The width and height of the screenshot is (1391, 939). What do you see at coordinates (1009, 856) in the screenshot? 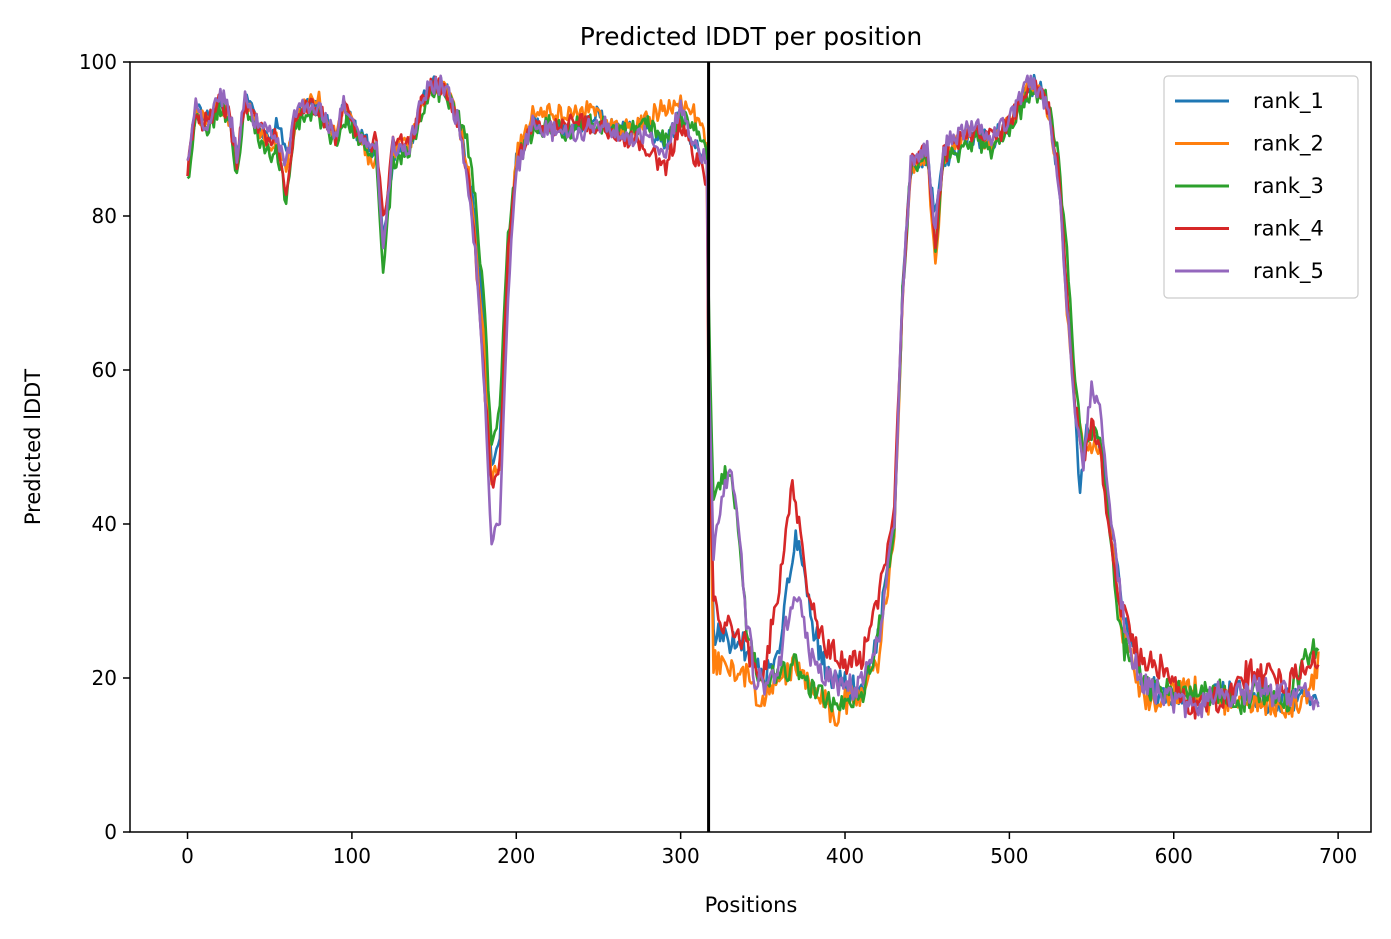
I see `x-tick-label: 500` at bounding box center [1009, 856].